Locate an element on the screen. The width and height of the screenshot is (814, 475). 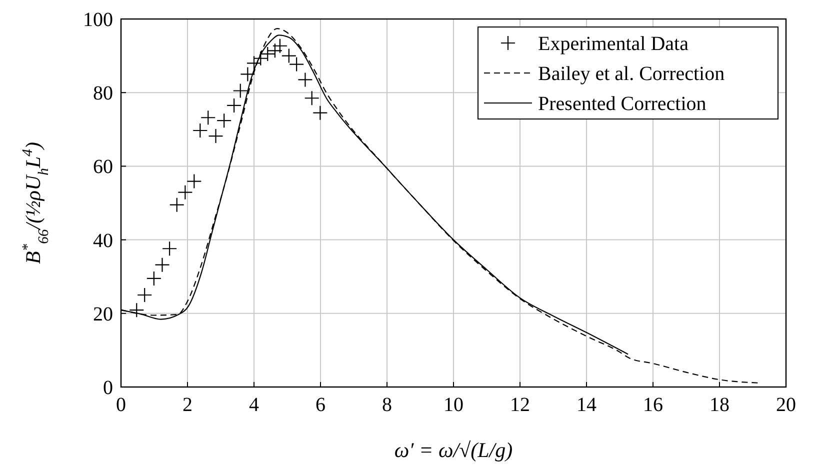
x-tick-label: 16 is located at coordinates (653, 405).